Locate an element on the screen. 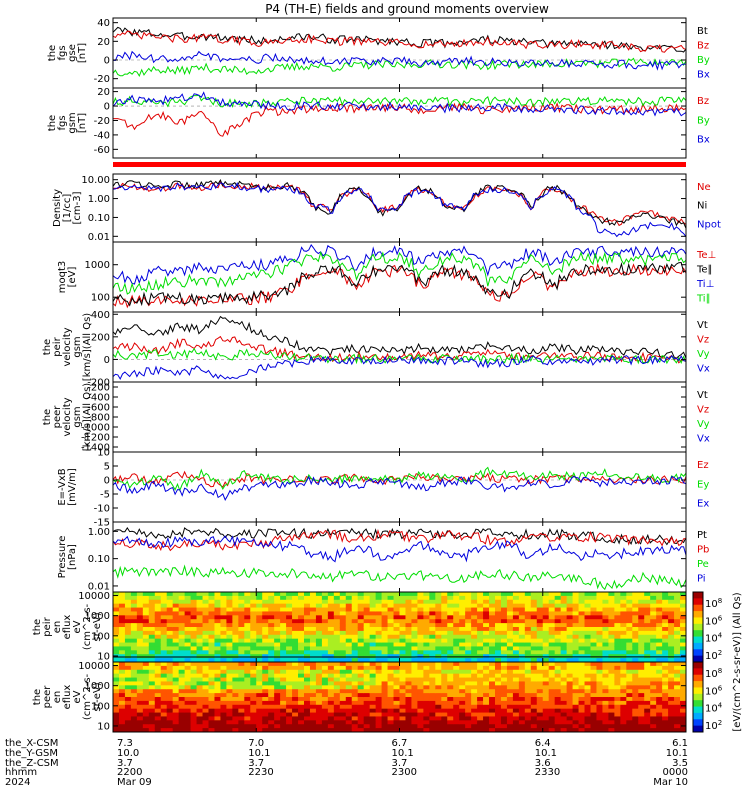  y-tick-label: -400 is located at coordinates (98, 398).